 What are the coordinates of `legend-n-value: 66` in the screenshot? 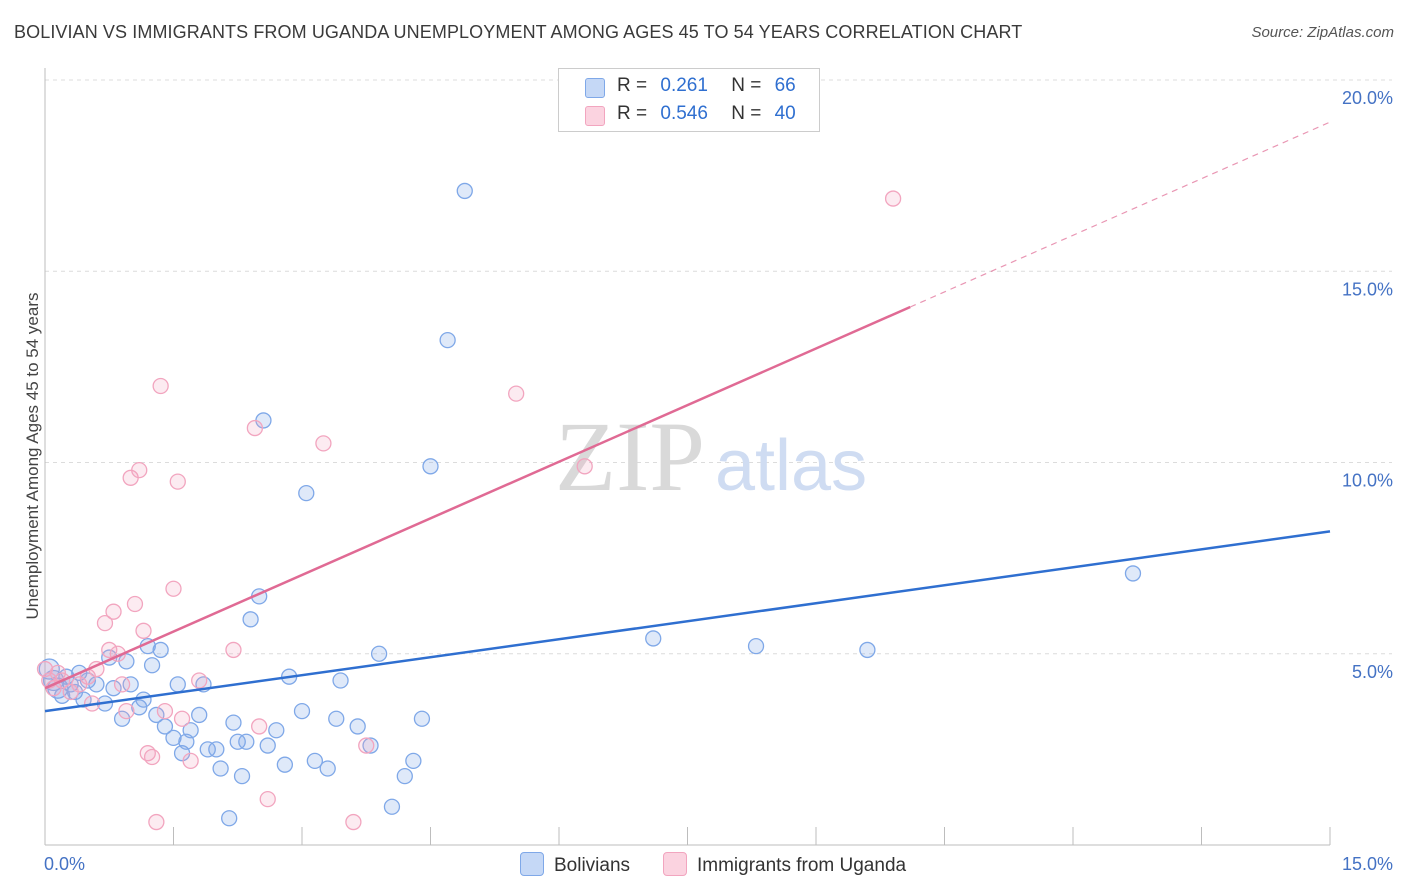 It's located at (785, 85).